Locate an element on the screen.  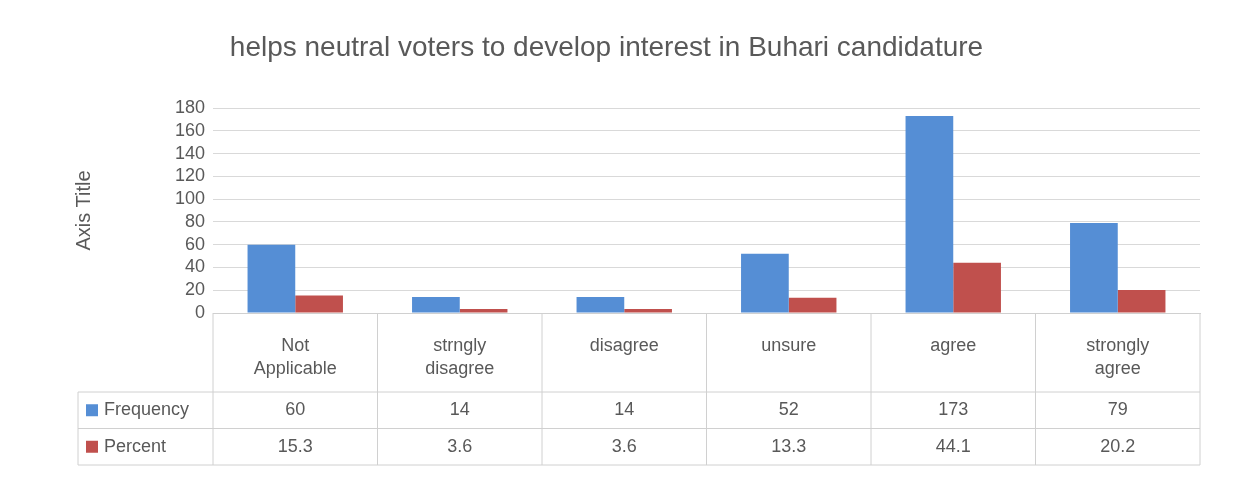
data-label: 13.3 is located at coordinates (789, 445).